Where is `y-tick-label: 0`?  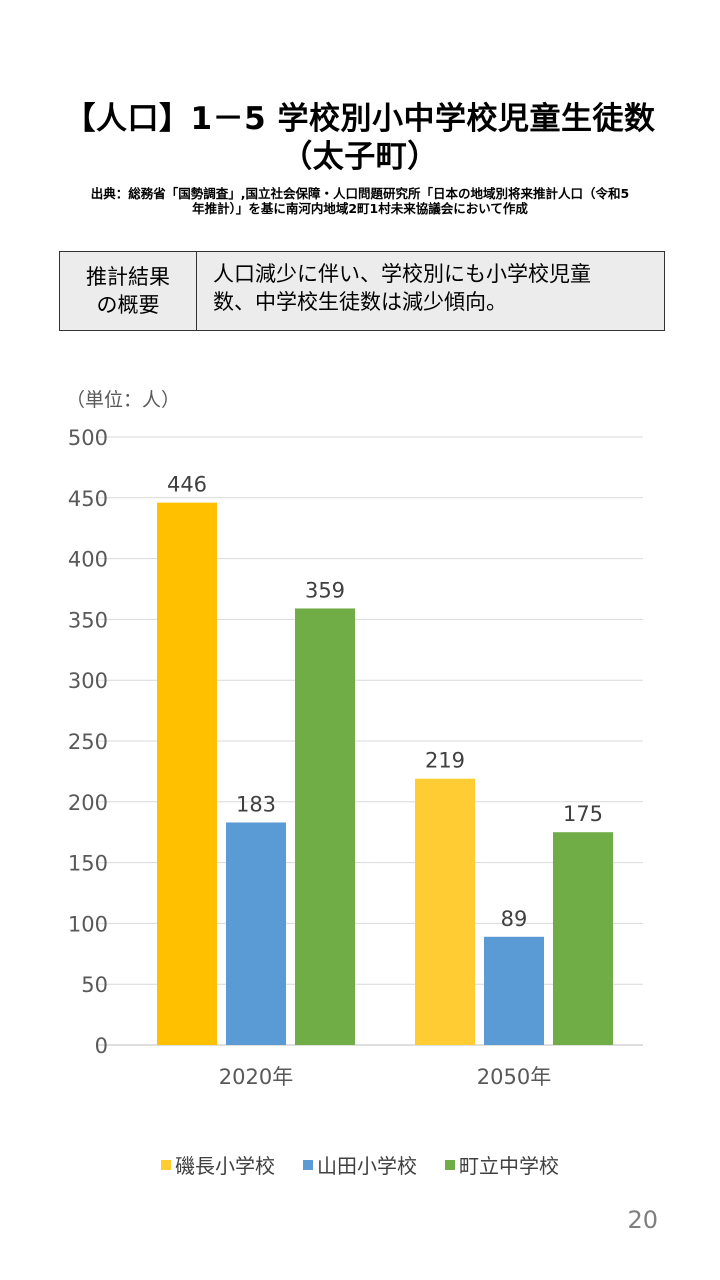
y-tick-label: 0 is located at coordinates (101, 1046).